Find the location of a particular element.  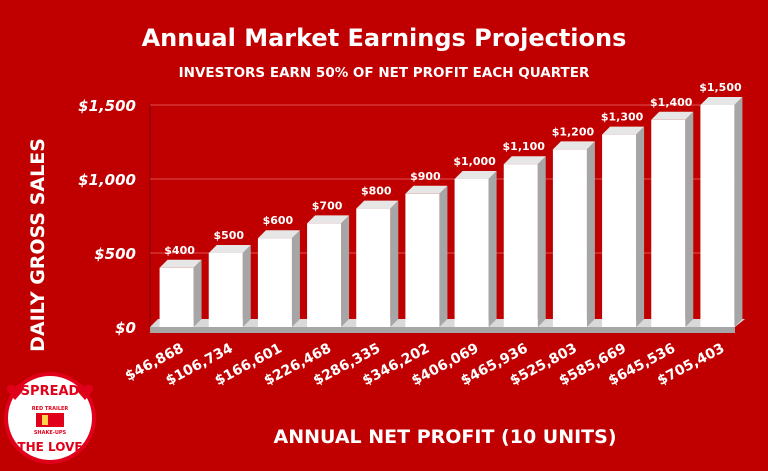

y-axis-ticks: $0 $500 $1,000 $1,500 is located at coordinates (107, 217).